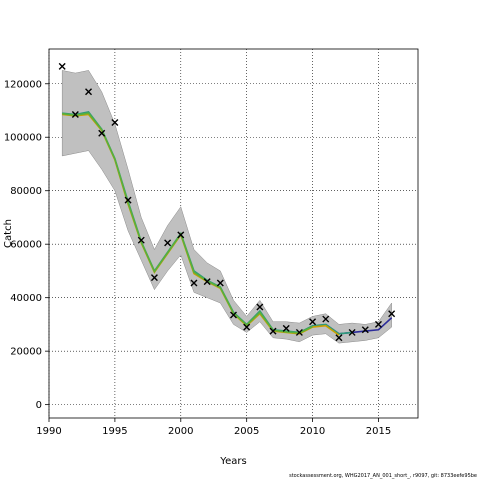 The width and height of the screenshot is (480, 480). I want to click on x-tick-label: 2000, so click(180, 431).